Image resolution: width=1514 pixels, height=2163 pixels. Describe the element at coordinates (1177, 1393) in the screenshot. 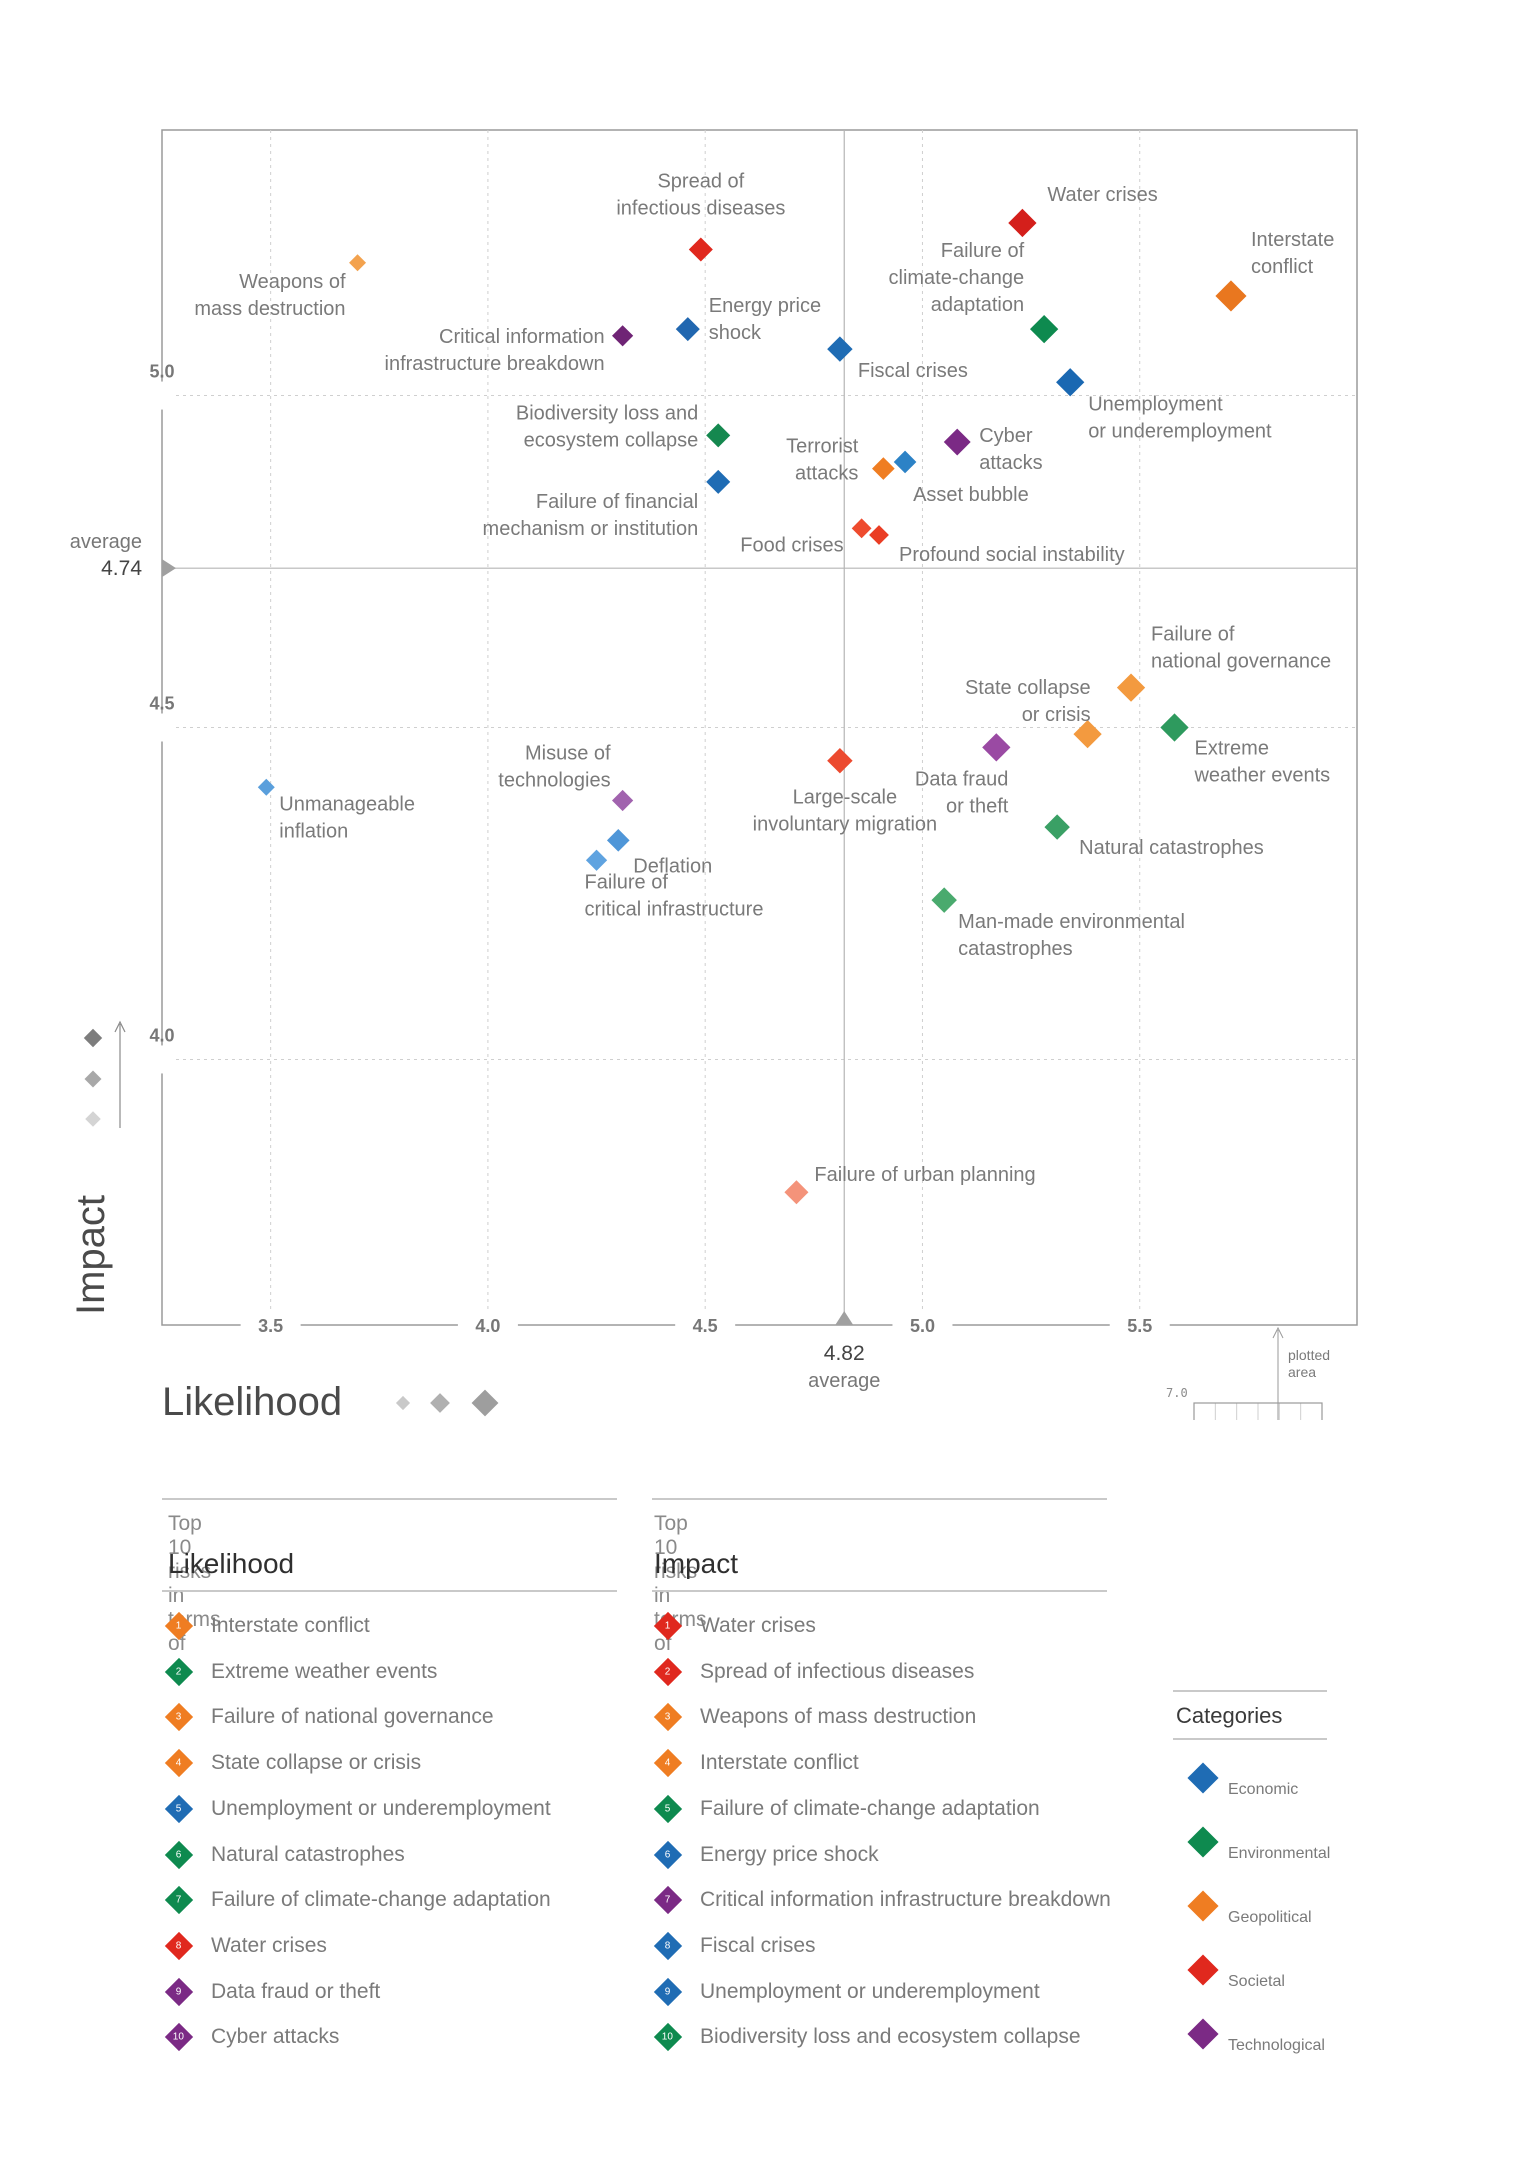

I see `inset-y-max: 7.0` at that location.